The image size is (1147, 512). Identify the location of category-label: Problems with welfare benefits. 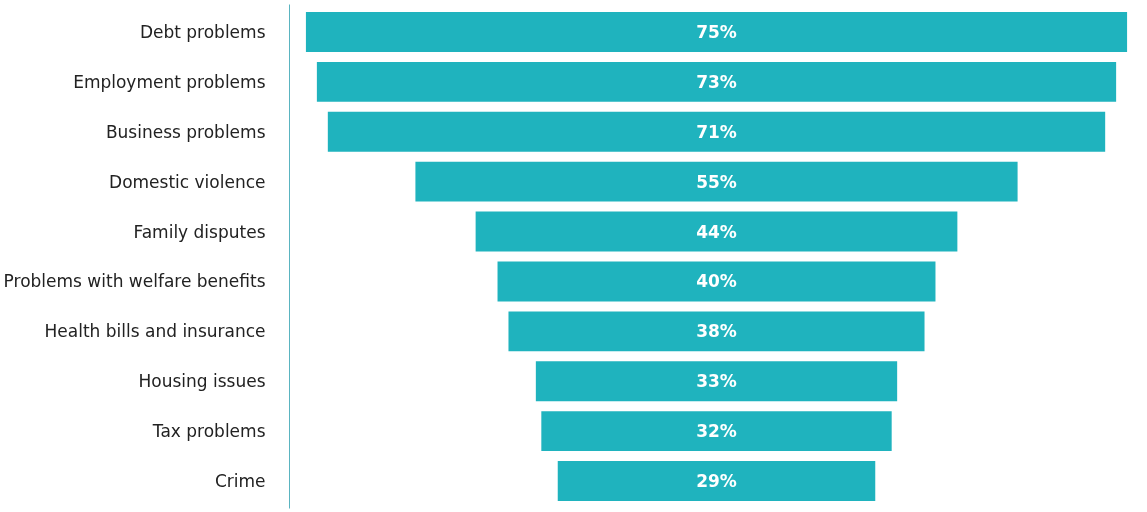
(134, 281).